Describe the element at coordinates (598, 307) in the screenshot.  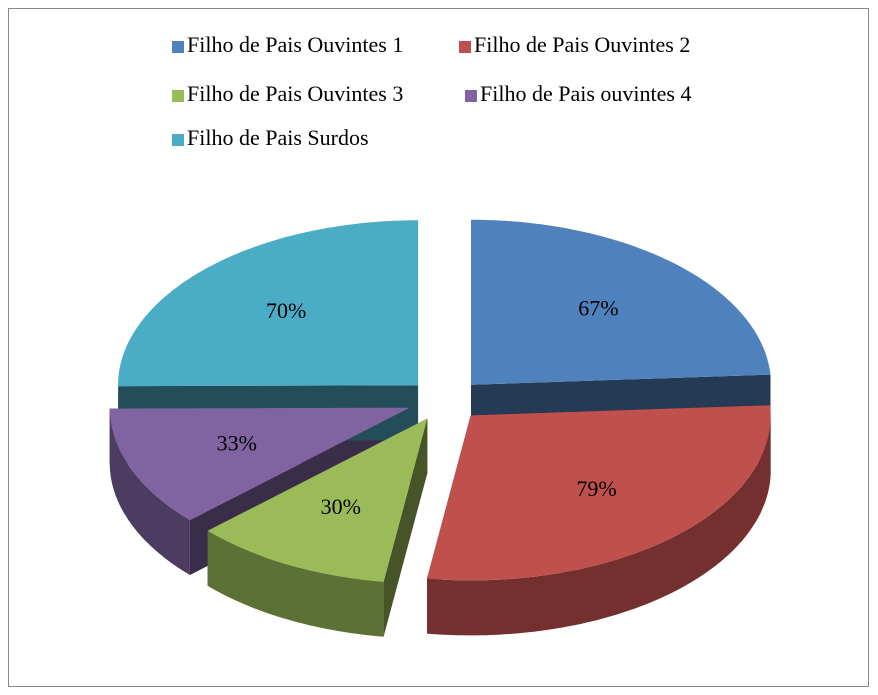
I see `data-label: 67%` at that location.